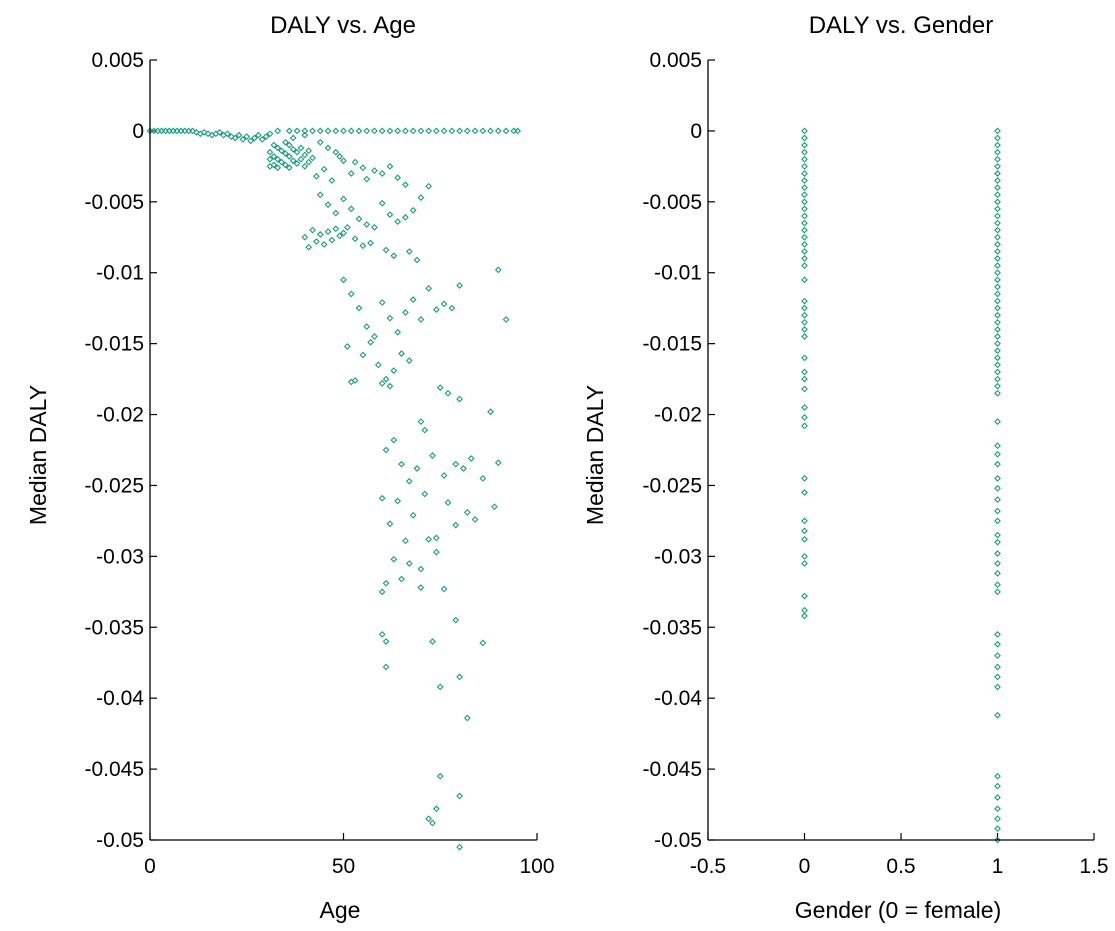 The width and height of the screenshot is (1115, 931). I want to click on y-tick-label: -0.04, so click(678, 698).